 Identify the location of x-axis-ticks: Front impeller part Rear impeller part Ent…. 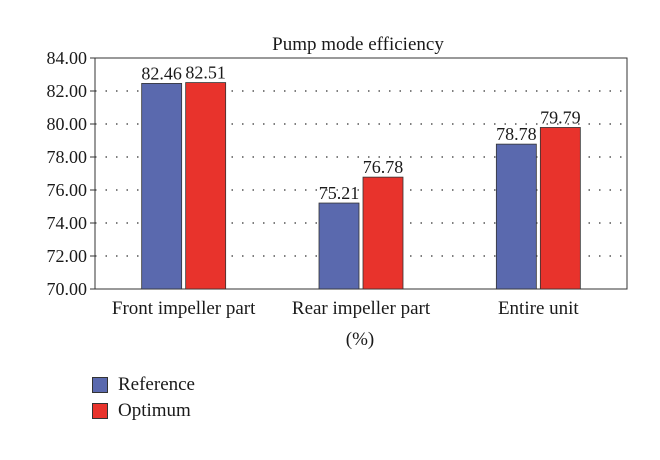
(346, 308).